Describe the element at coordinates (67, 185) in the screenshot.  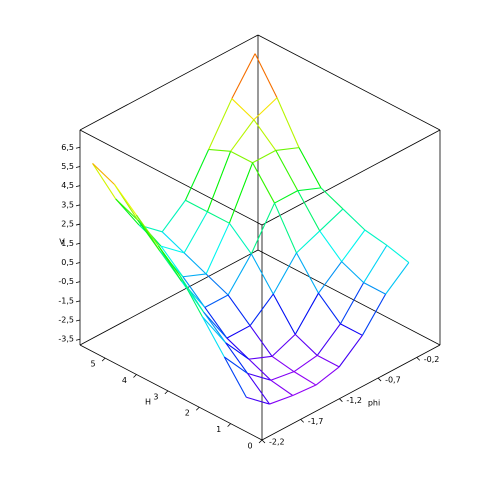
I see `z-tick-label: 4,5` at that location.